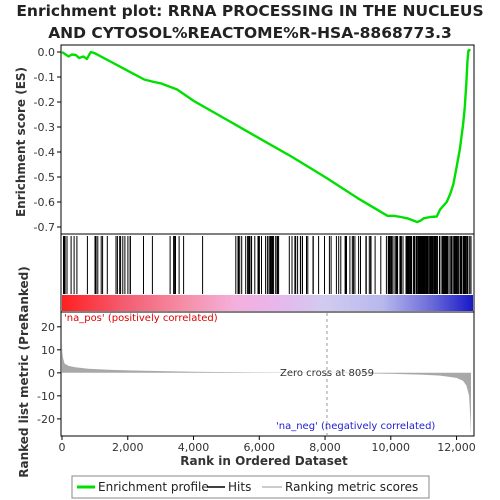  What do you see at coordinates (47, 140) in the screenshot?
I see `es-y-axis: 0.0 -0.1 -0.2 -0.3 -0.4 -0.5 -0.6 -0.7` at bounding box center [47, 140].